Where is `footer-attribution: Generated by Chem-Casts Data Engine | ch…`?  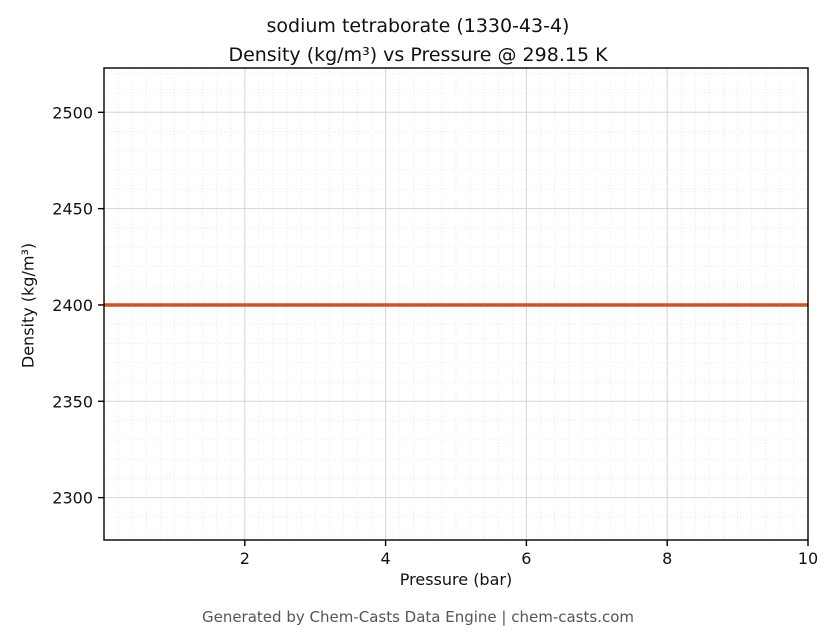 footer-attribution: Generated by Chem-Casts Data Engine | ch… is located at coordinates (418, 617).